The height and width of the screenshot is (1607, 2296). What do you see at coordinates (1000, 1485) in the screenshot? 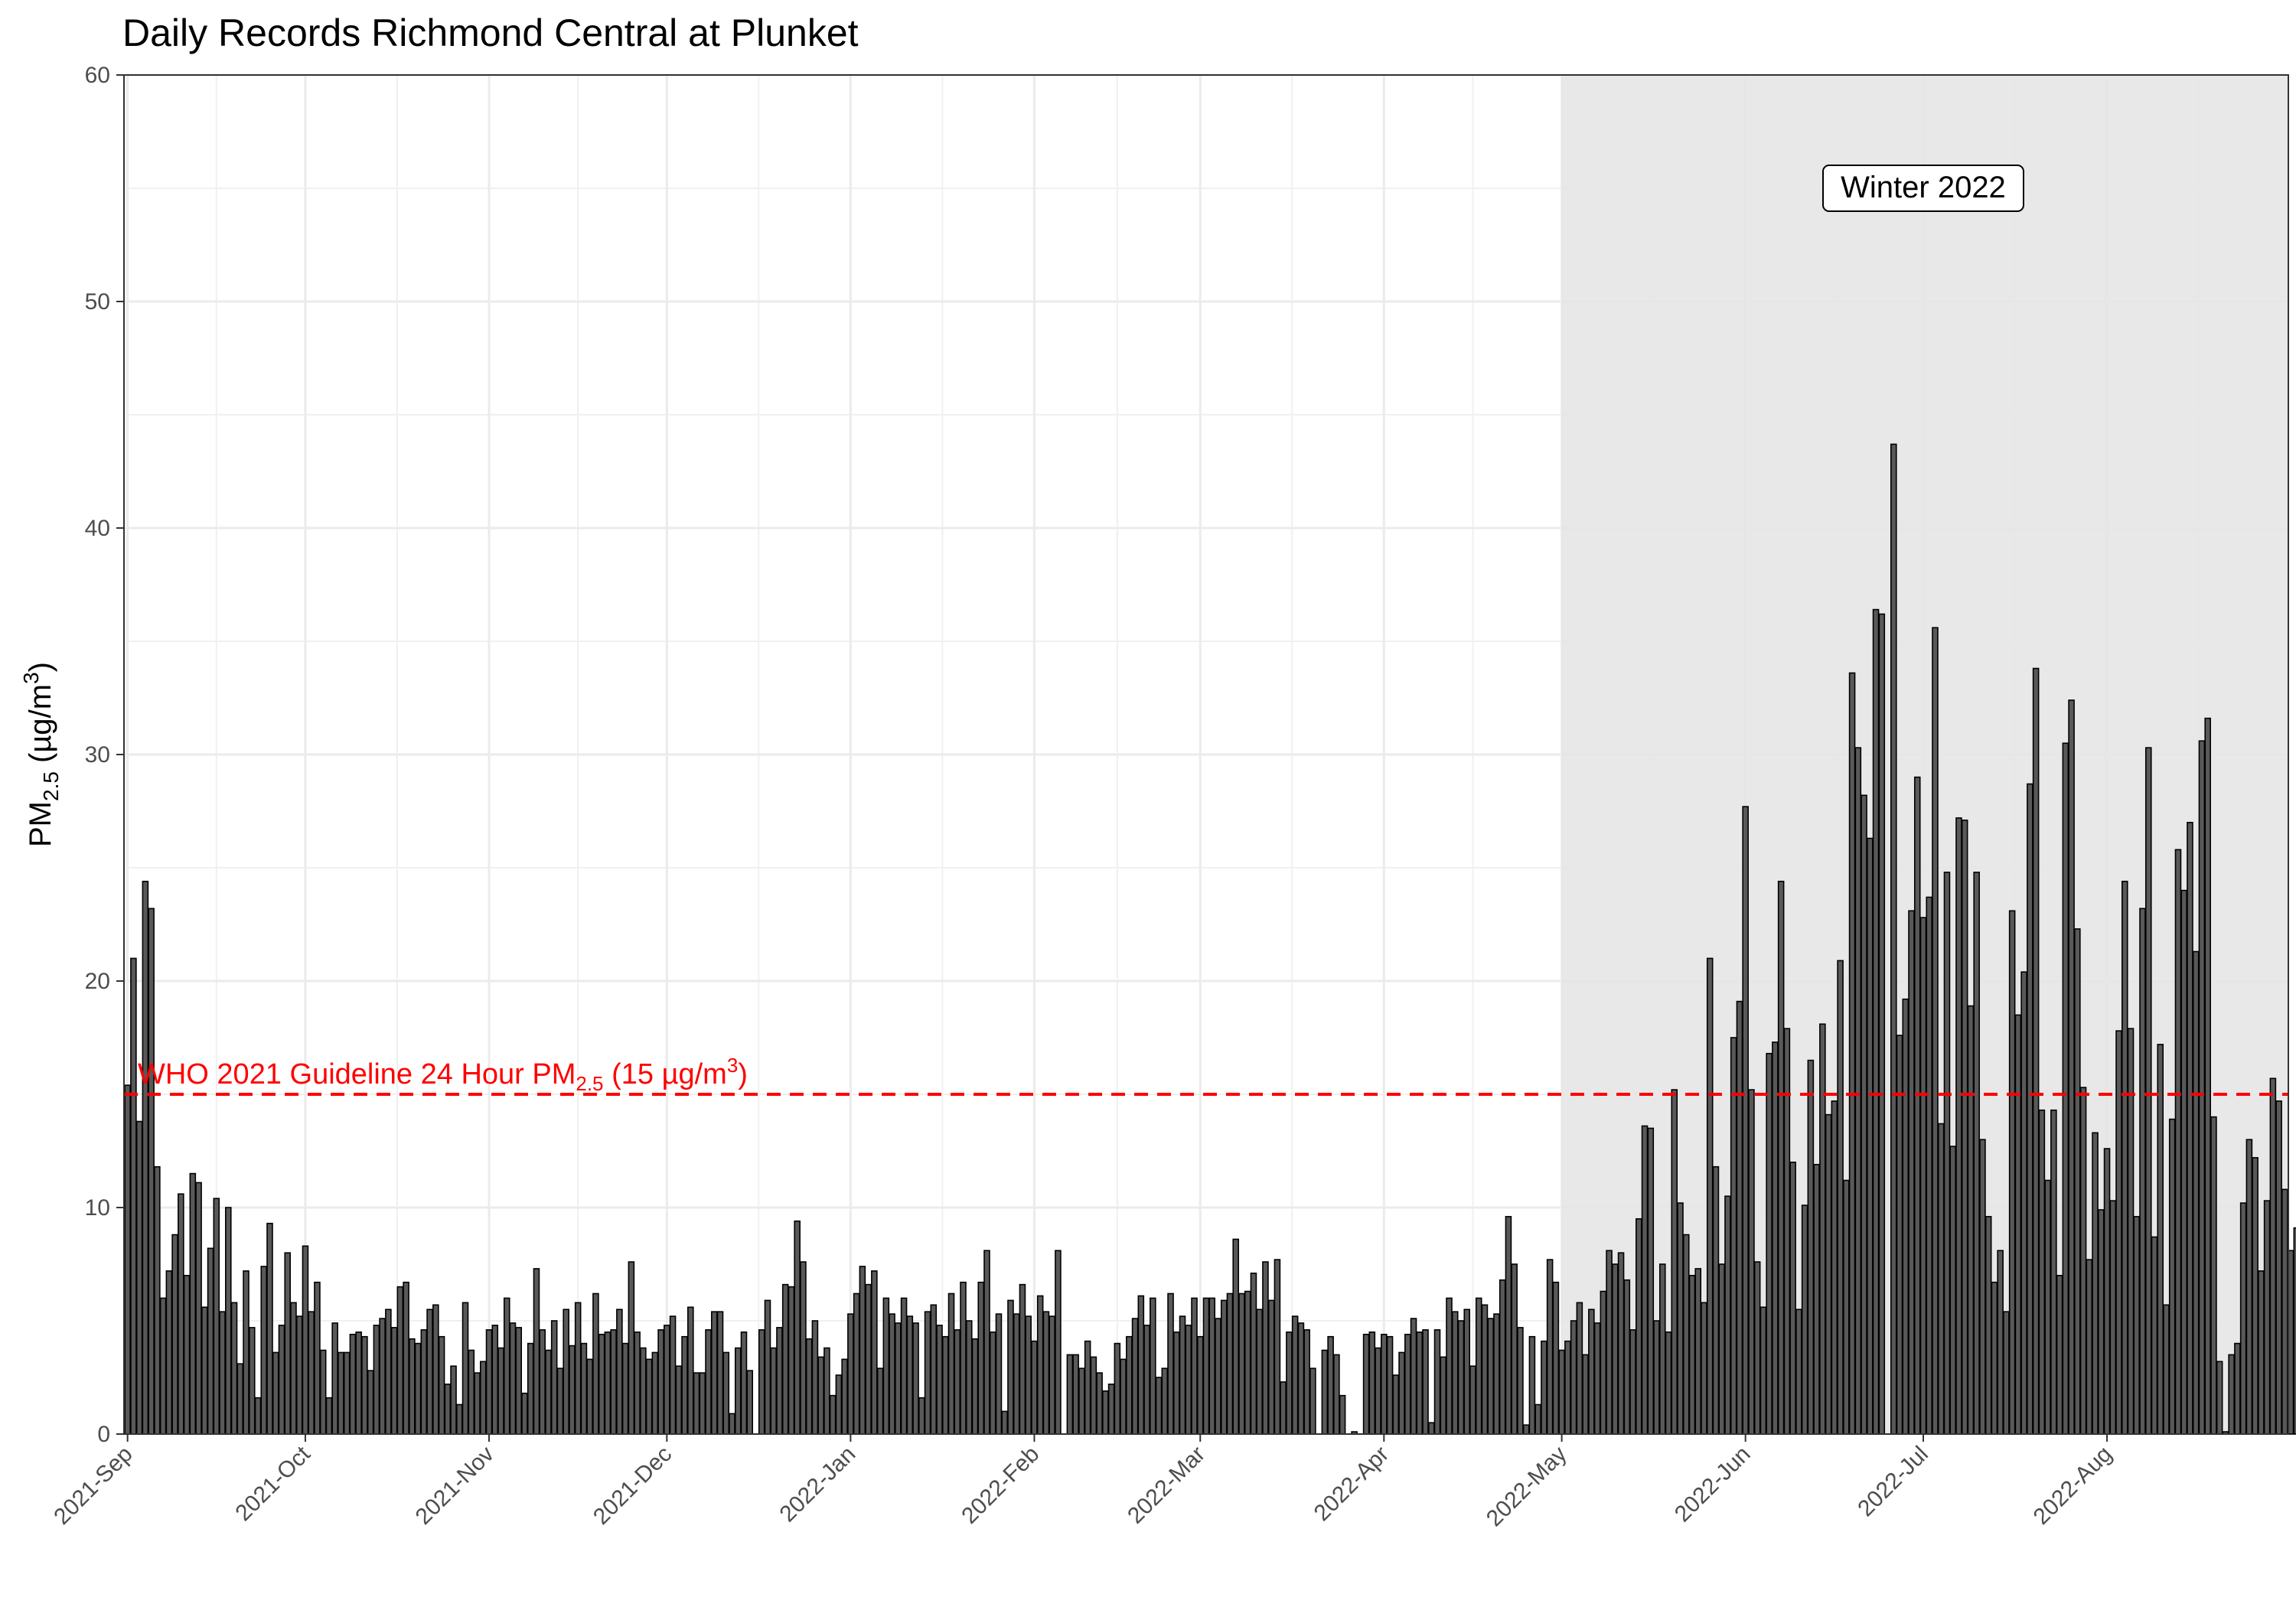
I see `x-tick-label: 2022-Feb` at bounding box center [1000, 1485].